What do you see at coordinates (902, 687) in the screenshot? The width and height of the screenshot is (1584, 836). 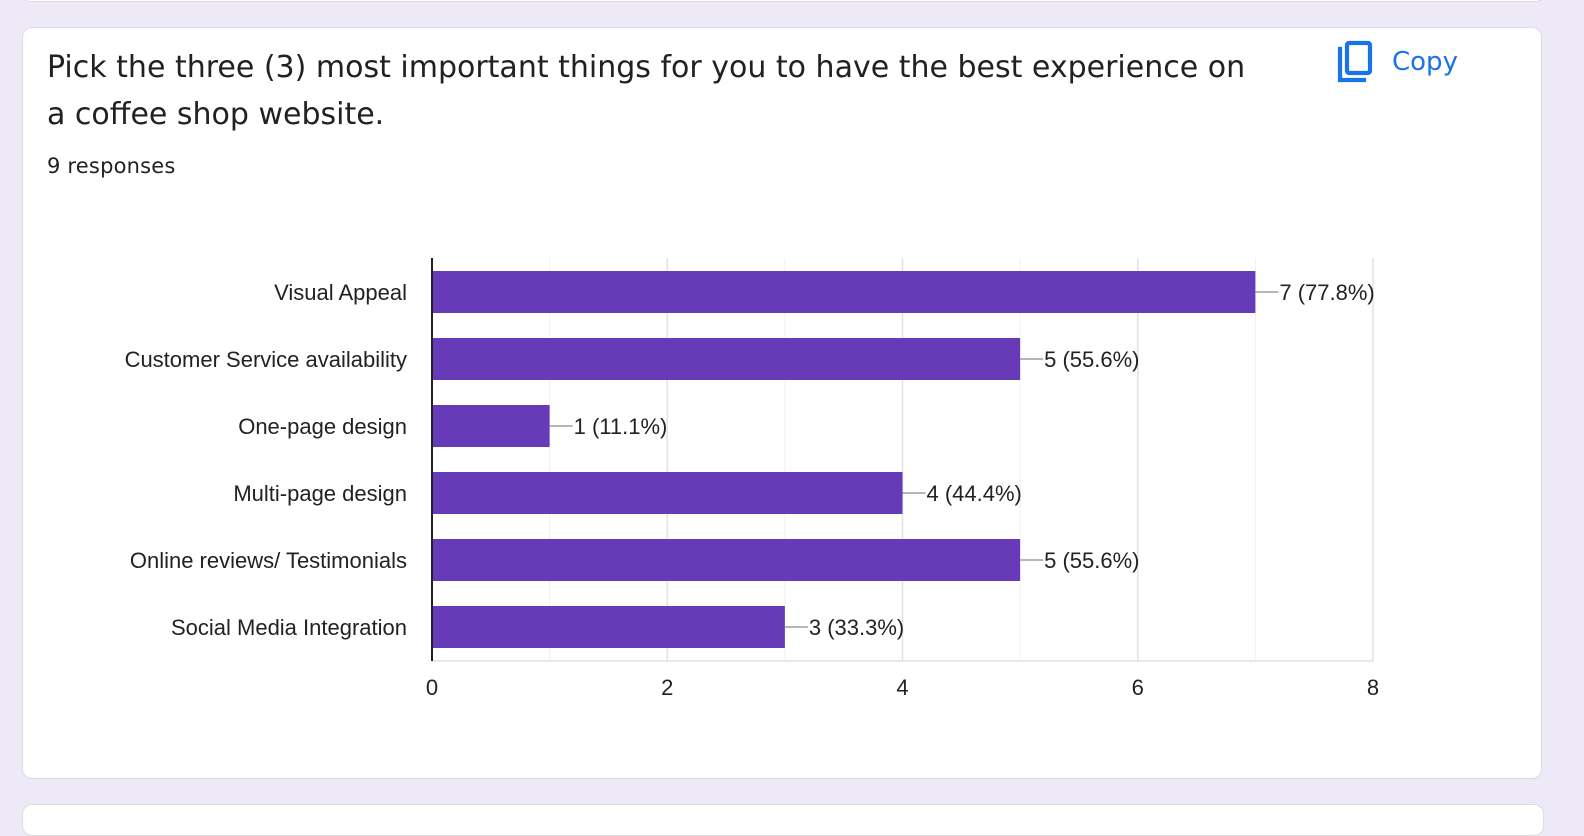 I see `x-tick-label: 4` at bounding box center [902, 687].